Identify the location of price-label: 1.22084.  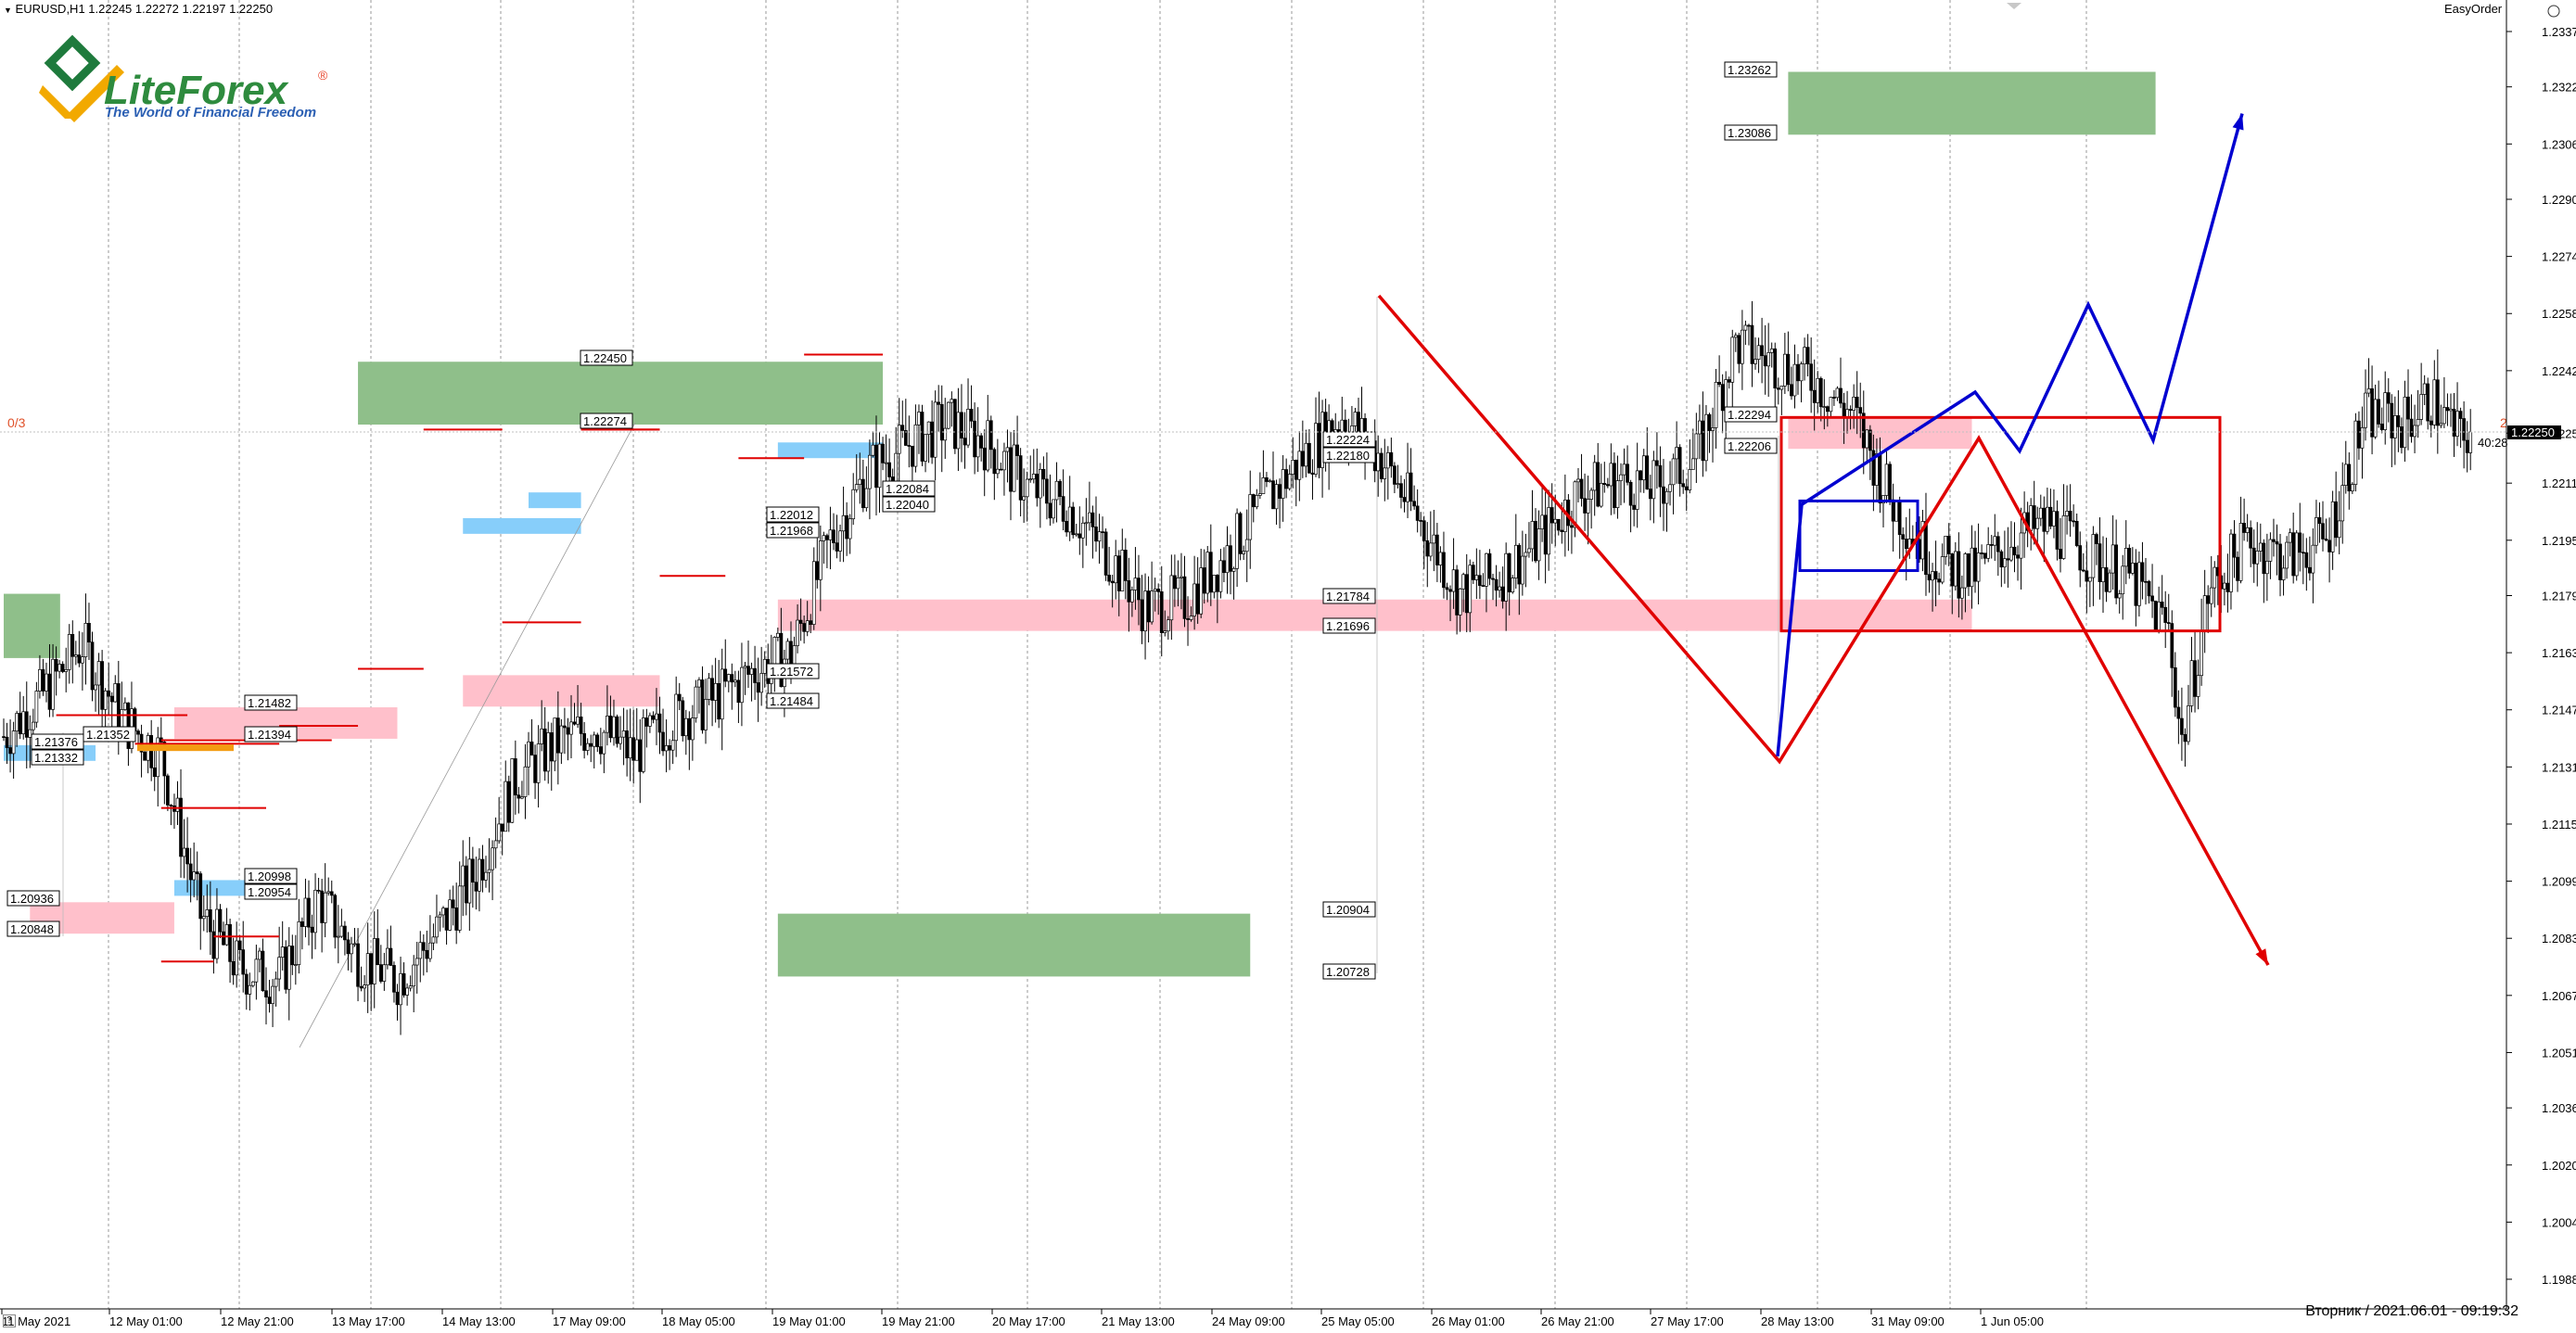
(907, 489).